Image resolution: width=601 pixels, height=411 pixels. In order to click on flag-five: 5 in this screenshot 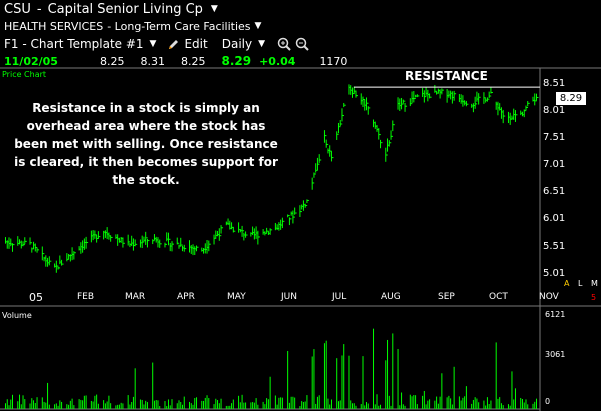, I will do `click(594, 297)`.